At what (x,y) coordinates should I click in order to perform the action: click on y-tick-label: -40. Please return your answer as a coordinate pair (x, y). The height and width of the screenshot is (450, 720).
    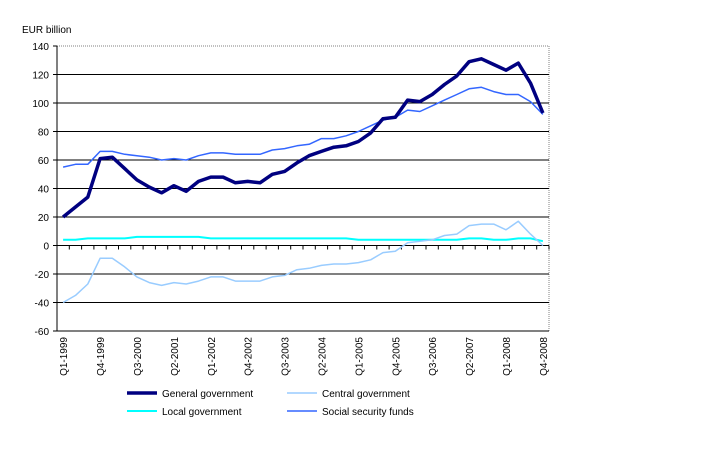
    Looking at the image, I should click on (42, 304).